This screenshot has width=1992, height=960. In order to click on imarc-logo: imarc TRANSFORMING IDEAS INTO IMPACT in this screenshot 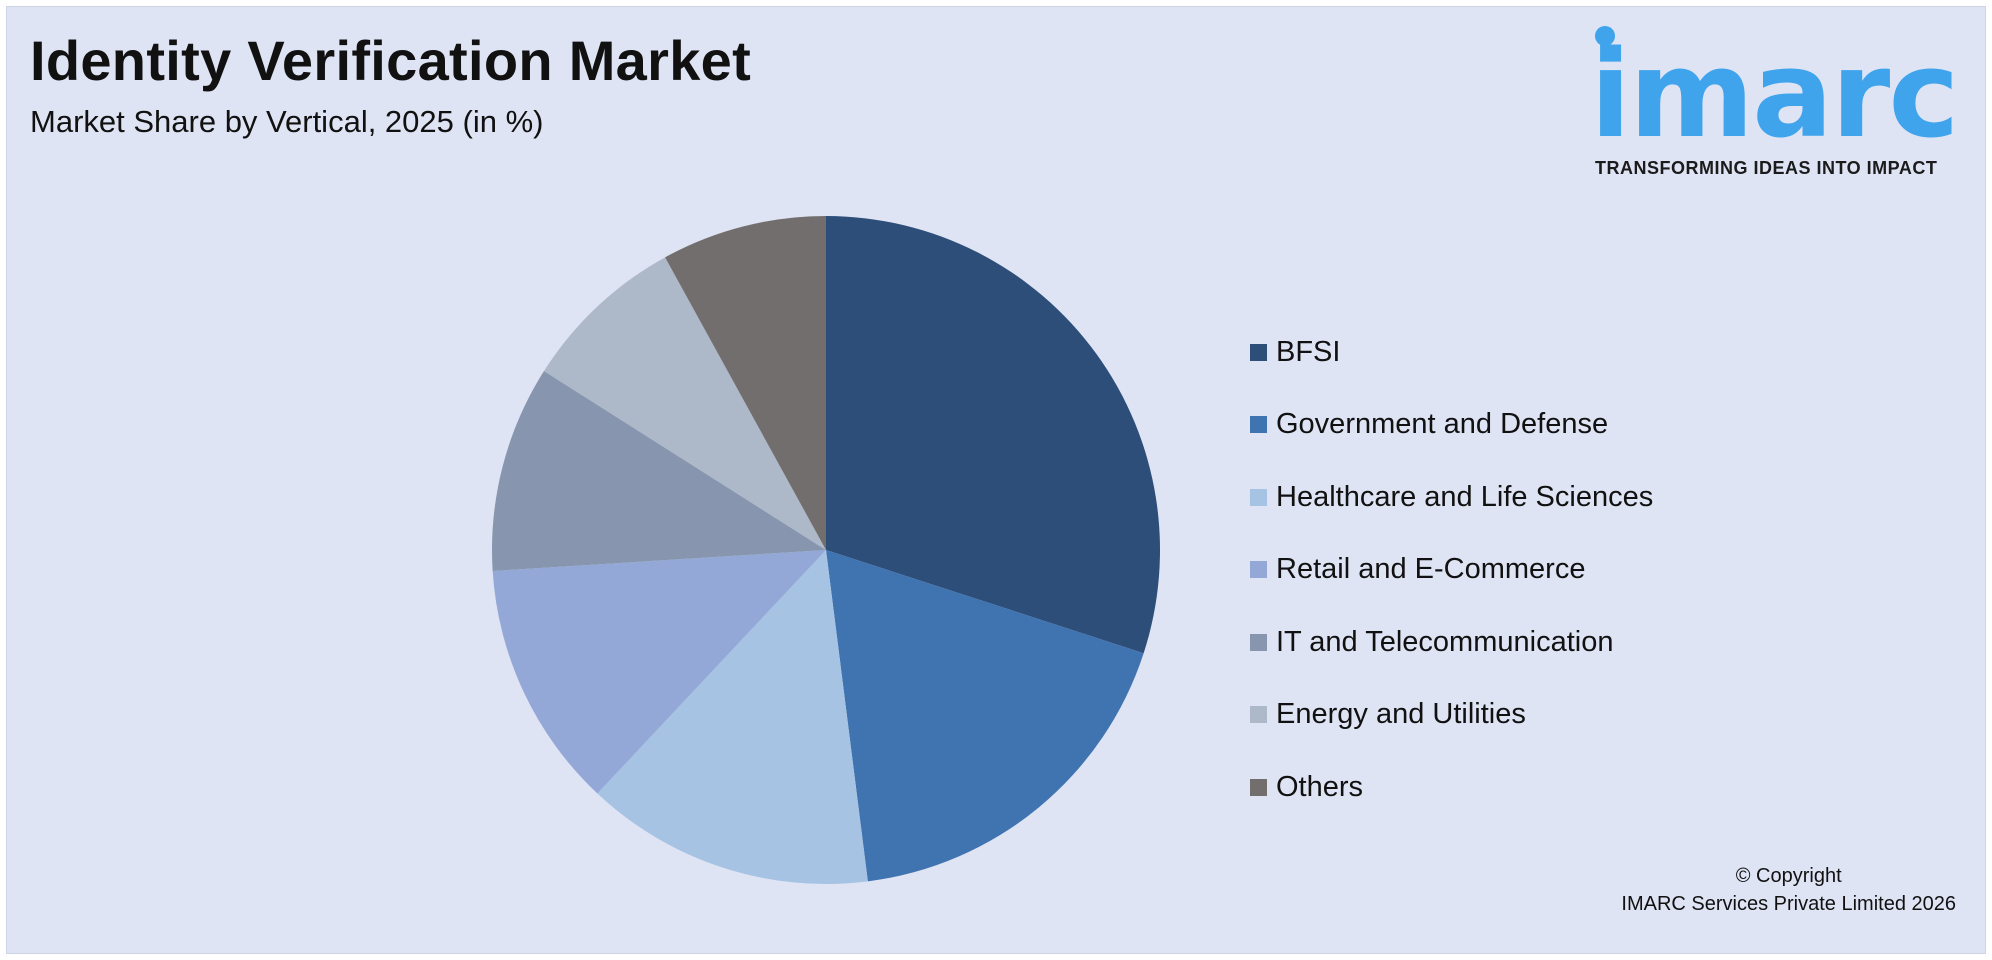, I will do `click(1780, 102)`.